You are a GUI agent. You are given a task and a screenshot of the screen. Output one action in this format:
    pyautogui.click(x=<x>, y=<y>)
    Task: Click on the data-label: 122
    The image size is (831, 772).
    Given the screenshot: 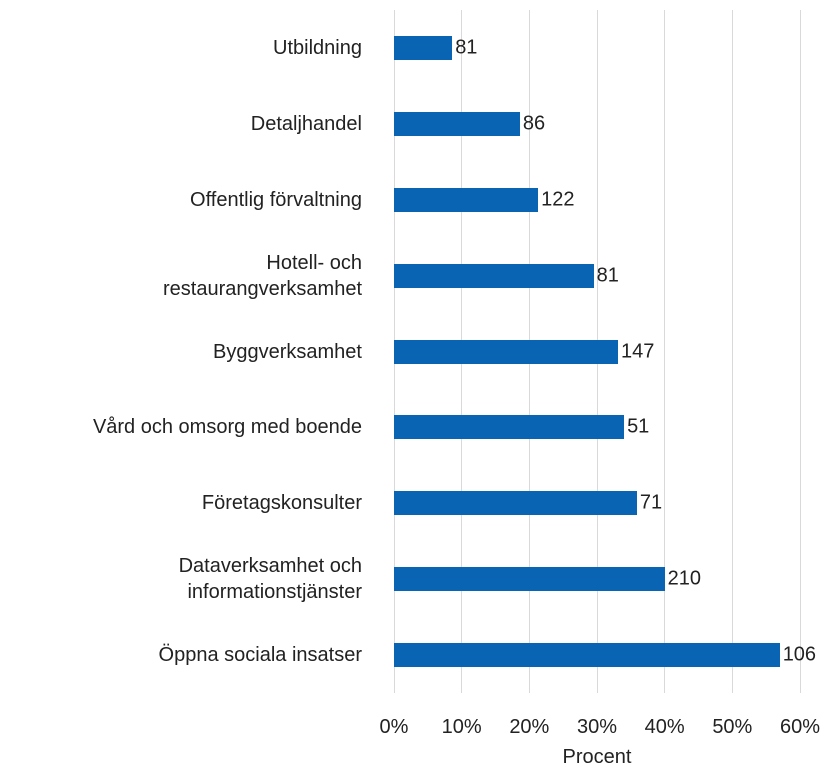 What is the action you would take?
    pyautogui.click(x=558, y=199)
    